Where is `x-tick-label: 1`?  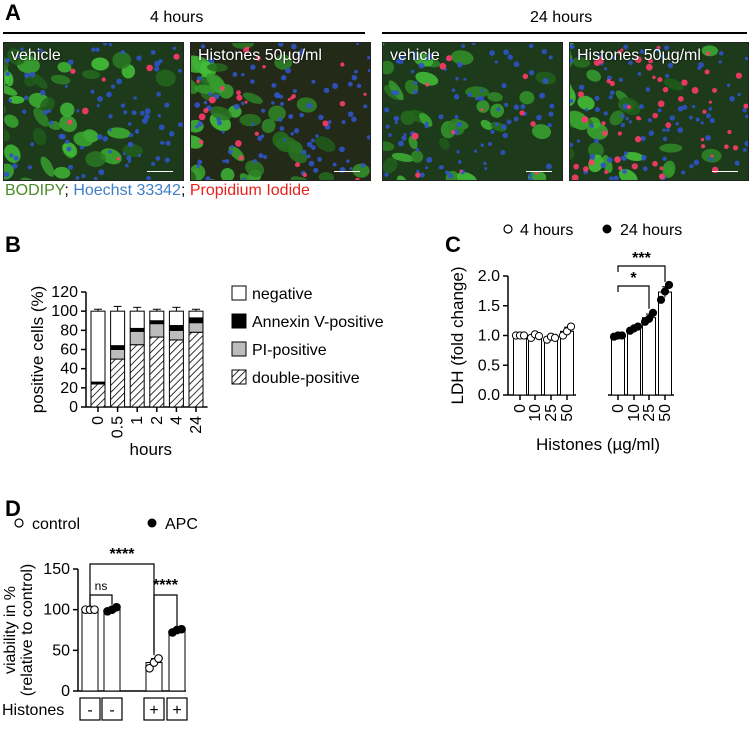
x-tick-label: 1 is located at coordinates (137, 420).